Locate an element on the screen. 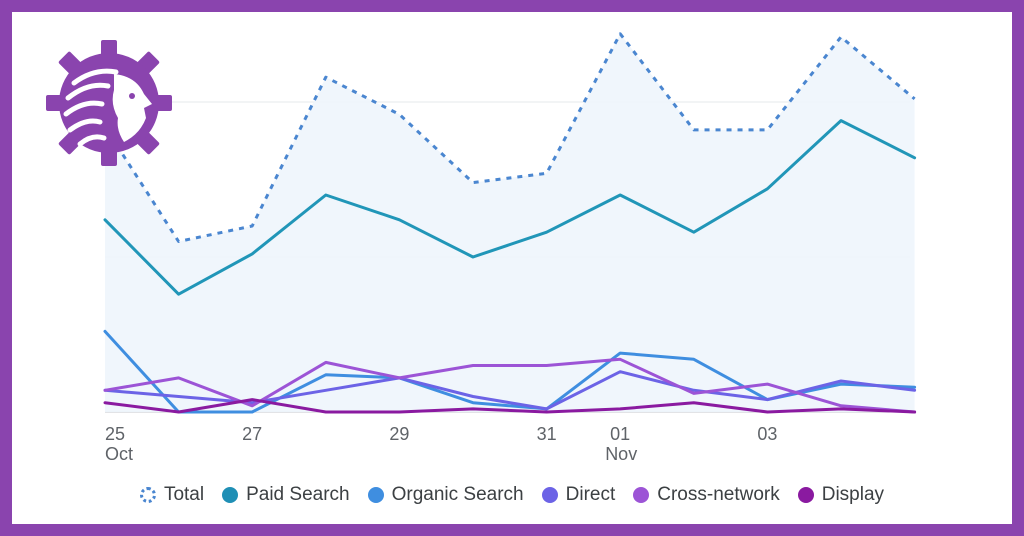  legend-item-cross-network: Cross-network is located at coordinates (706, 495).